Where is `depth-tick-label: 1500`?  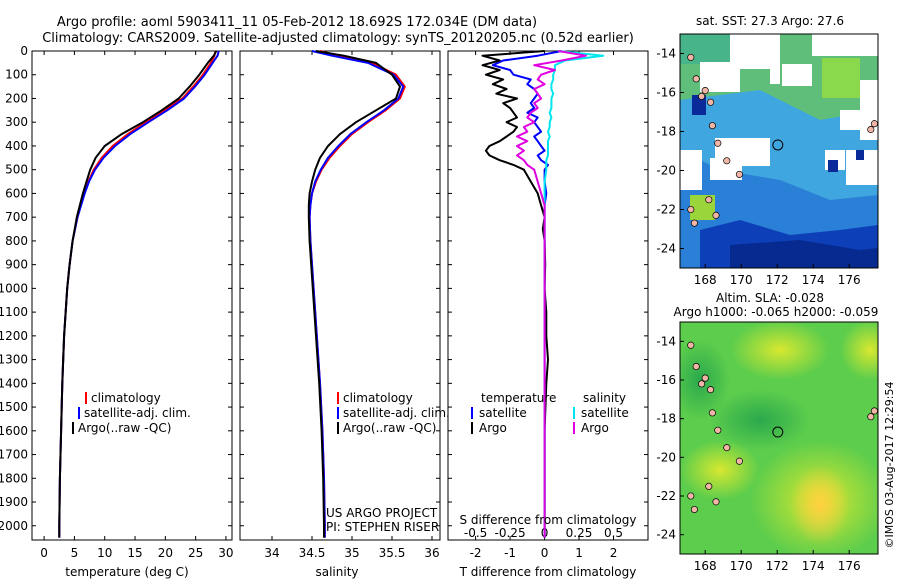 depth-tick-label: 1500 is located at coordinates (14, 407).